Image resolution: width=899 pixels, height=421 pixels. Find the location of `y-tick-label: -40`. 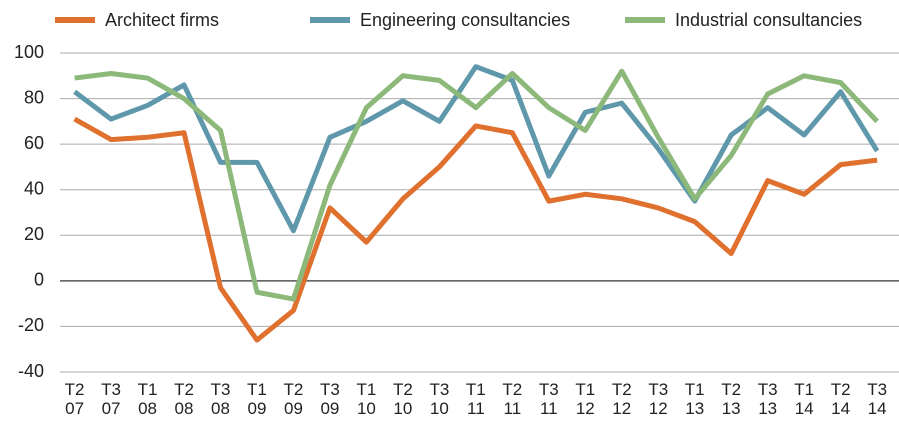

y-tick-label: -40 is located at coordinates (31, 371).